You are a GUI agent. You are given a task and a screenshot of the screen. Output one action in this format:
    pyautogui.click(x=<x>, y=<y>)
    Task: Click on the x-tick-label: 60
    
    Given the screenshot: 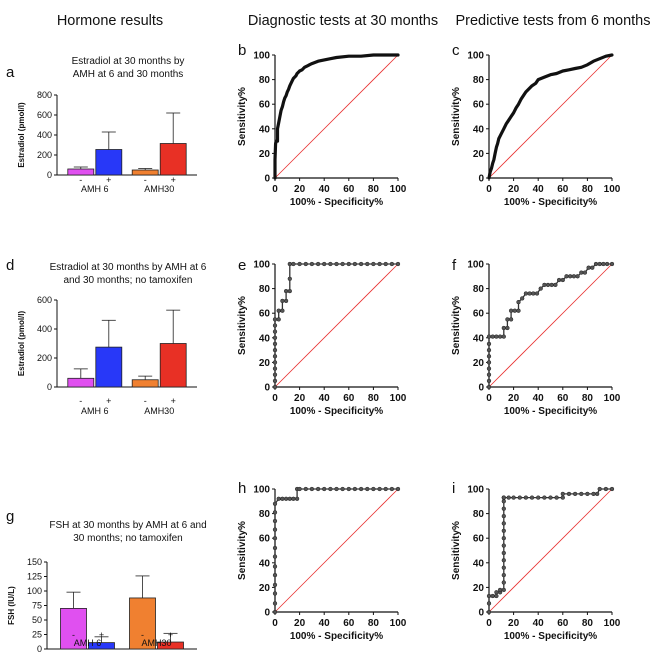 What is the action you would take?
    pyautogui.click(x=349, y=189)
    